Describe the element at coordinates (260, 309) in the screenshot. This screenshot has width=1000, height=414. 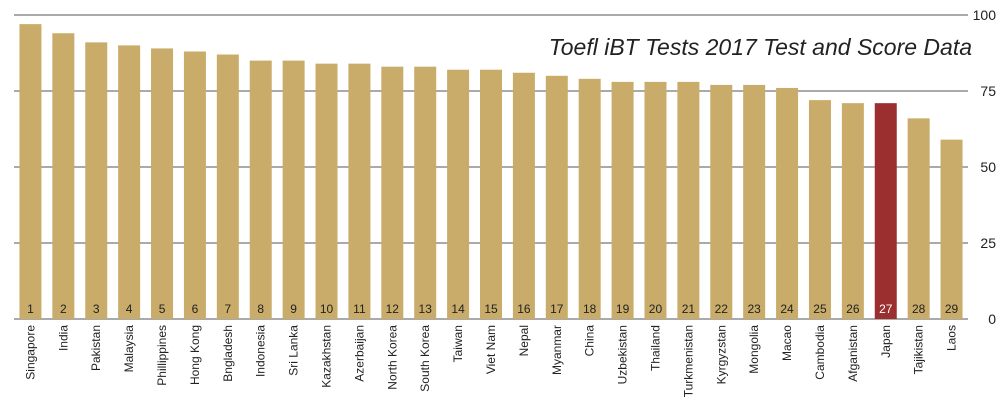
I see `rank-label: 8` at that location.